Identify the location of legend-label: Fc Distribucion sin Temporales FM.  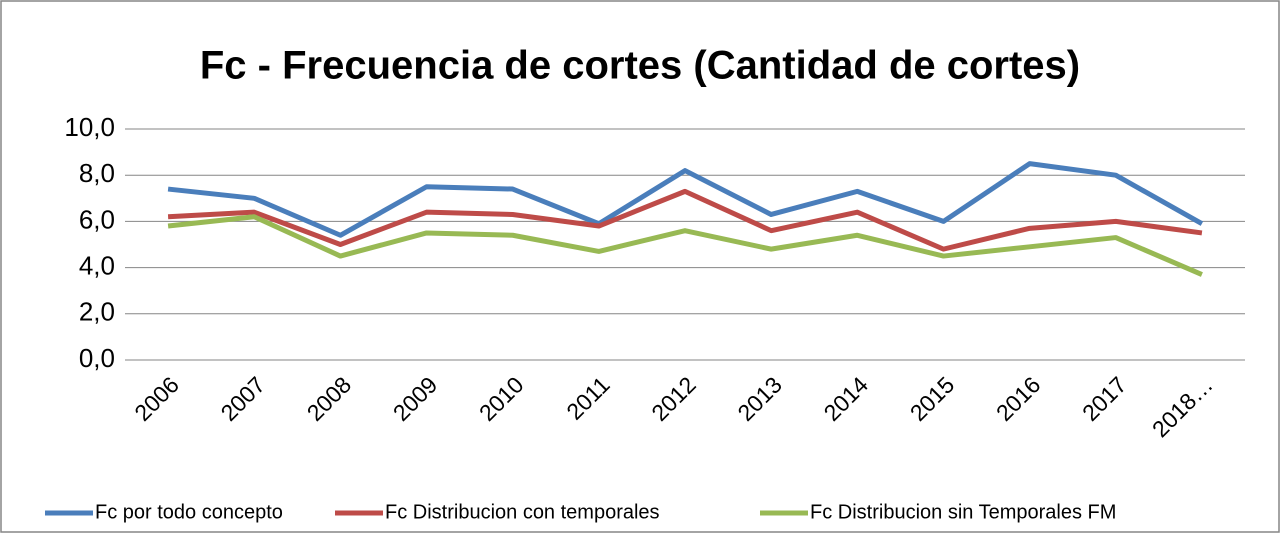
(963, 512).